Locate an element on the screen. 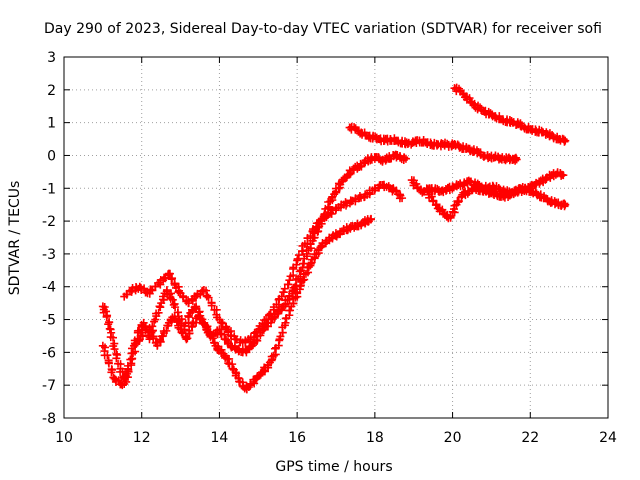 Image resolution: width=640 pixels, height=480 pixels. y-tick-label: 2 is located at coordinates (51, 91).